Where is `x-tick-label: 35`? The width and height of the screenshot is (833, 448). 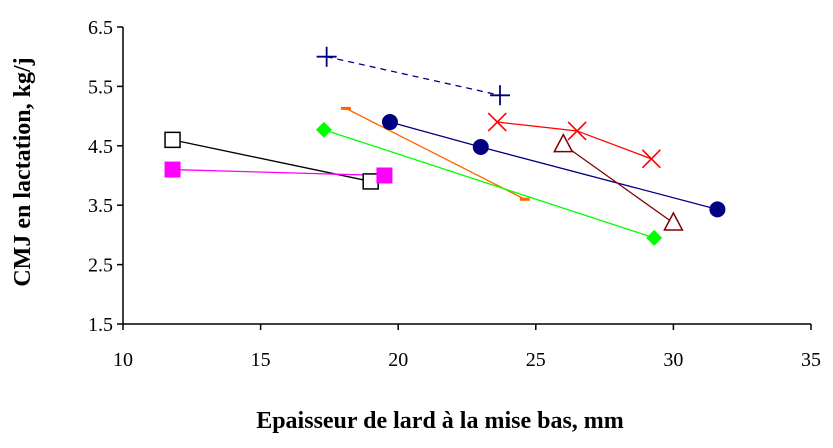 x-tick-label: 35 is located at coordinates (811, 360).